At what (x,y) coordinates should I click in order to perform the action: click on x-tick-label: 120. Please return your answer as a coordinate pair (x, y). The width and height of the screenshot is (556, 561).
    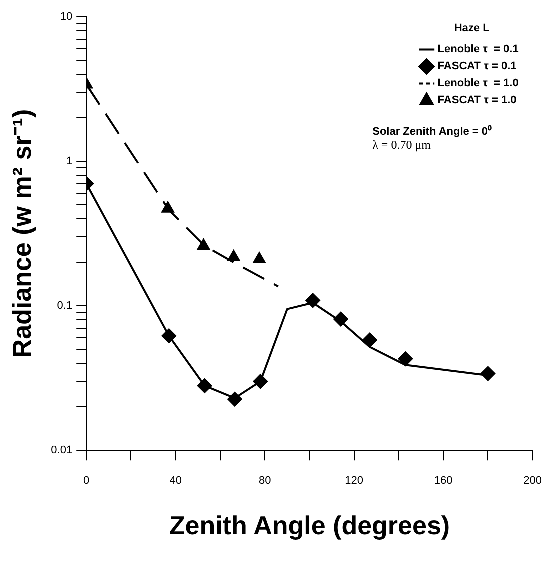
    Looking at the image, I should click on (354, 481).